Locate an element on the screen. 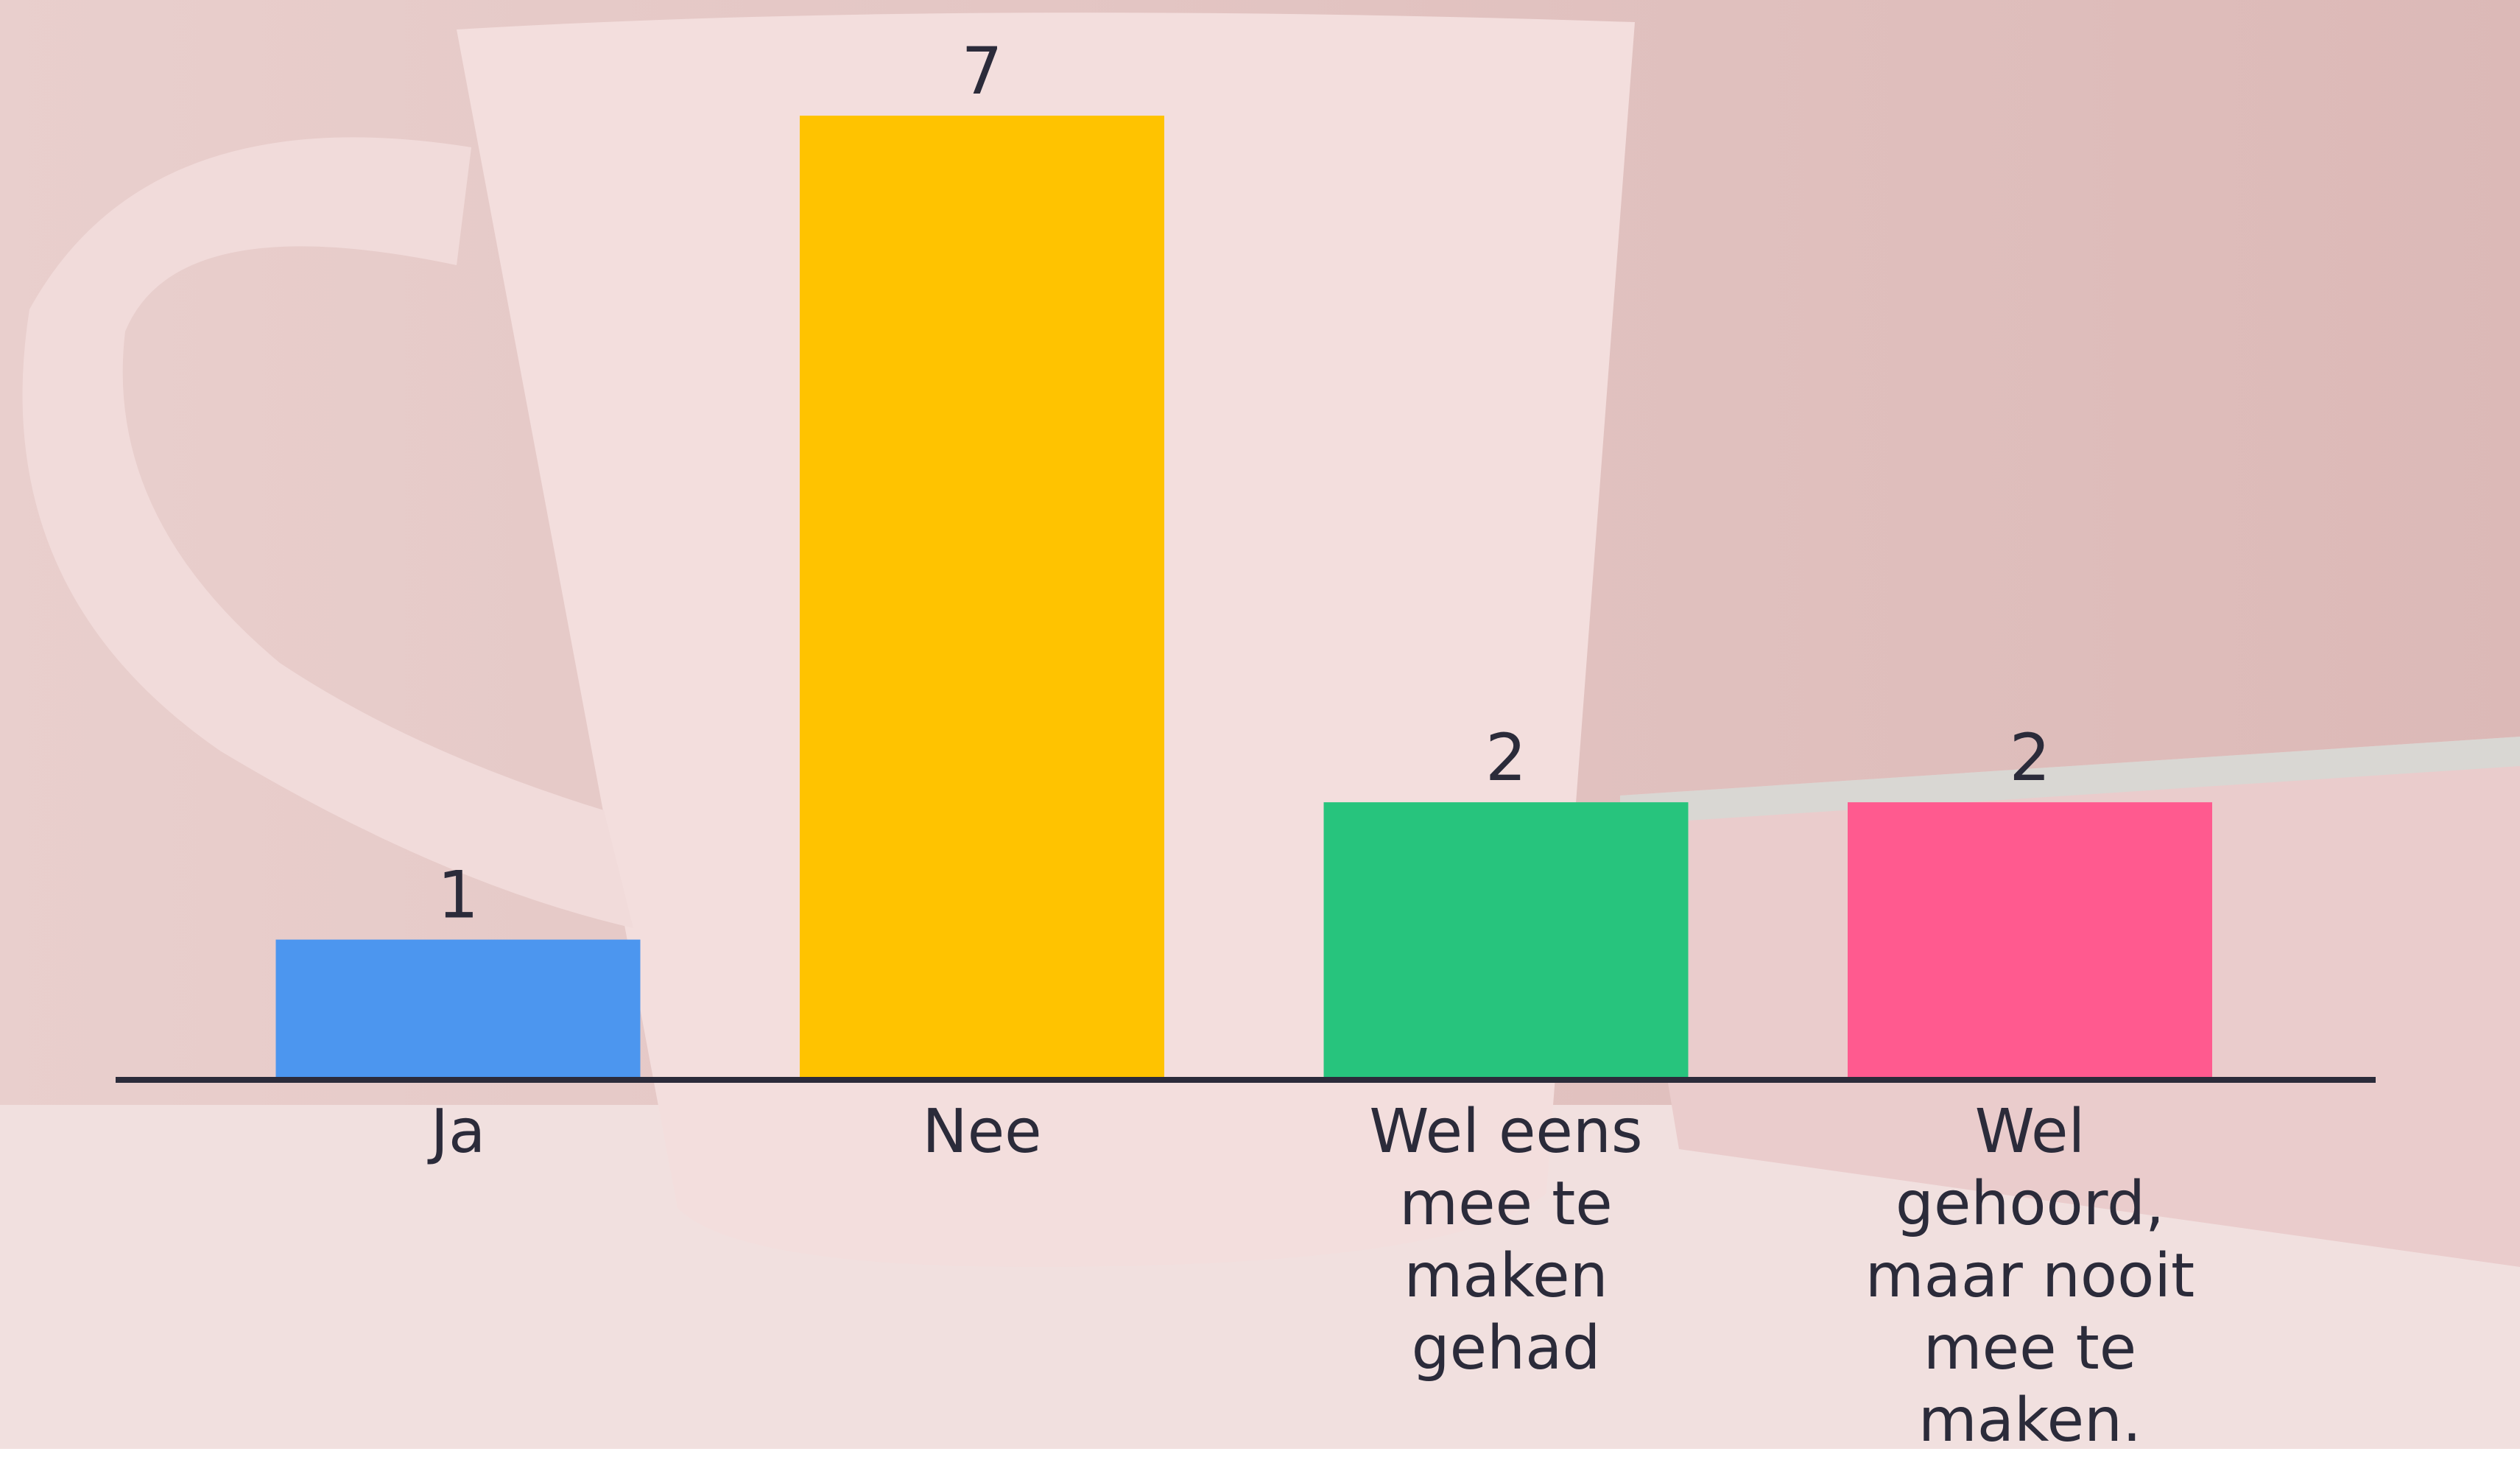  category-label: Wel gehoord, maar nooit mee te maken. is located at coordinates (2030, 1277).